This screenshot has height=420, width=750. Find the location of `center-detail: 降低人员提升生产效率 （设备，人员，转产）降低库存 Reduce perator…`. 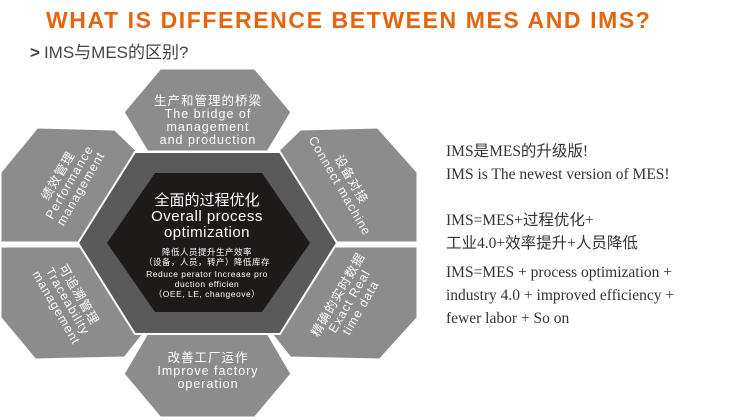

center-detail: 降低人员提升生产效率 （设备，人员，转产）降低库存 Reduce perator… is located at coordinates (207, 273).